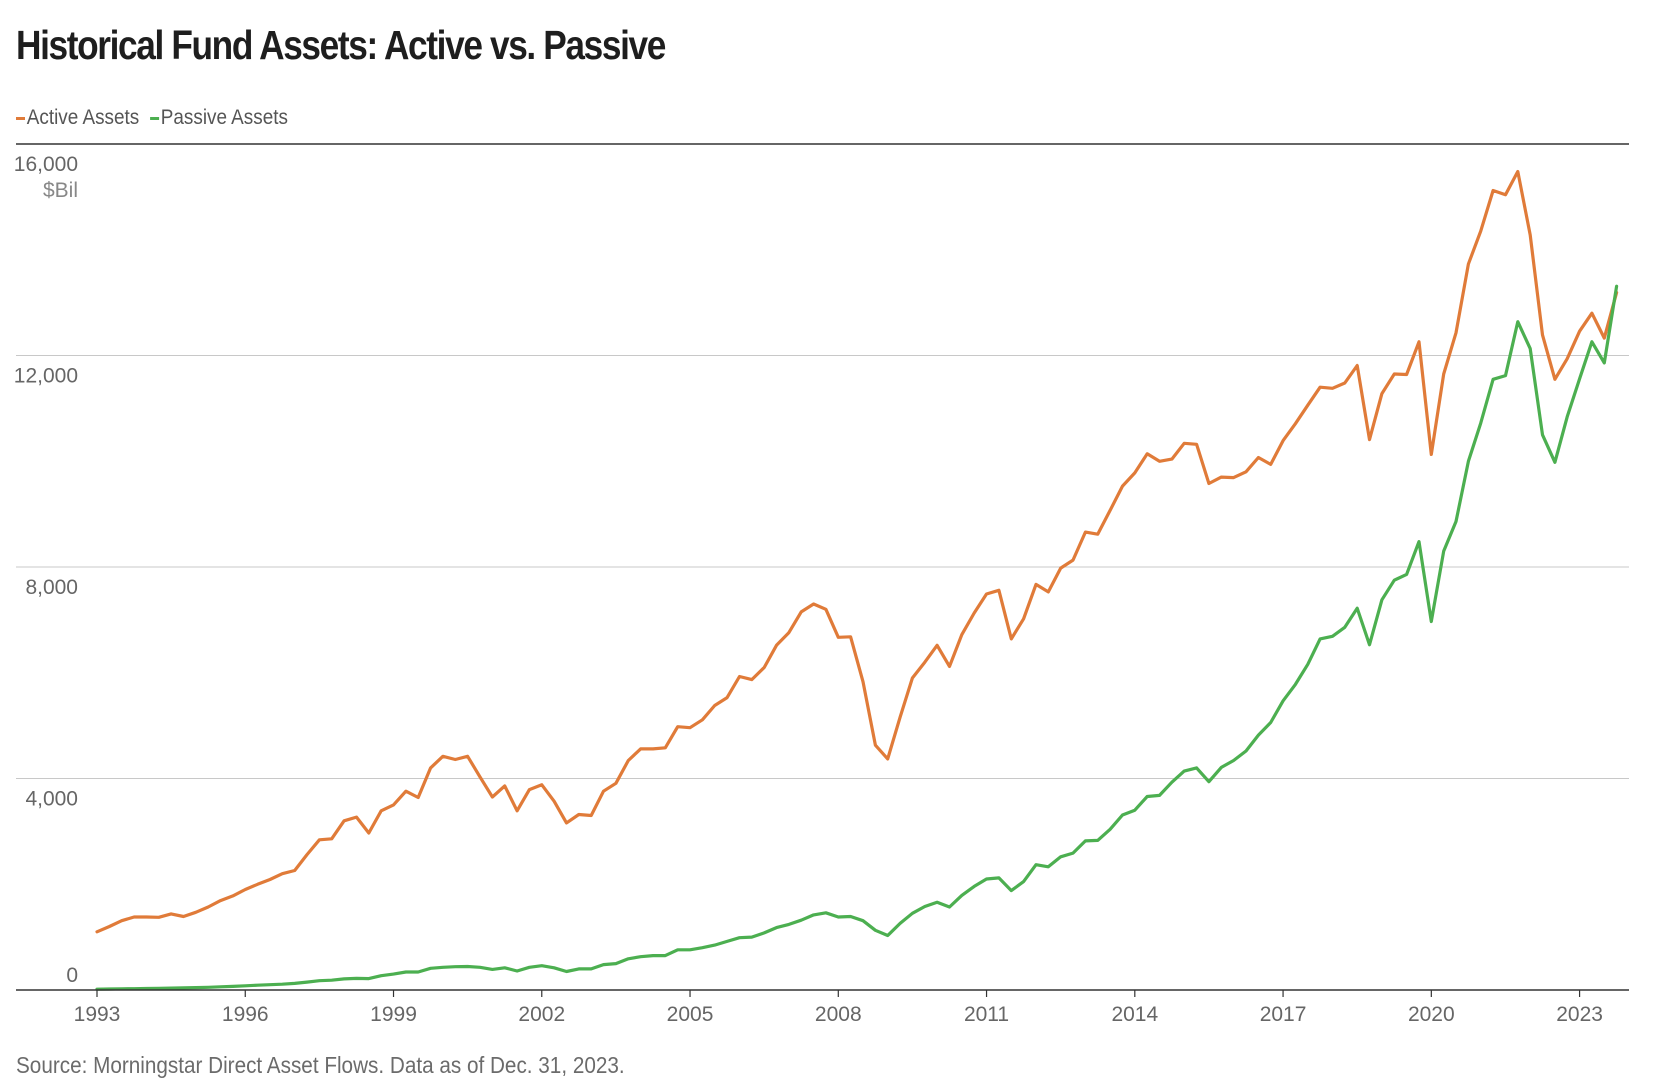 This screenshot has height=1084, width=1656. What do you see at coordinates (155, 118) in the screenshot?
I see `legend-swatch-passive` at bounding box center [155, 118].